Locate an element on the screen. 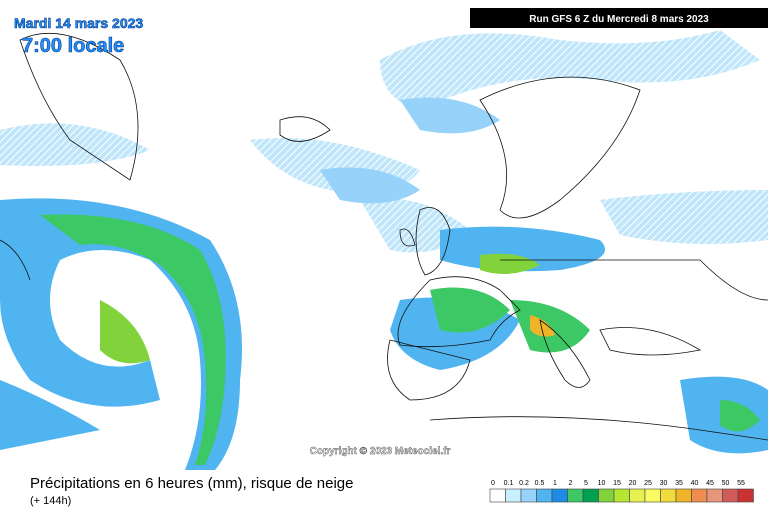  legend-label: 1 is located at coordinates (555, 483).